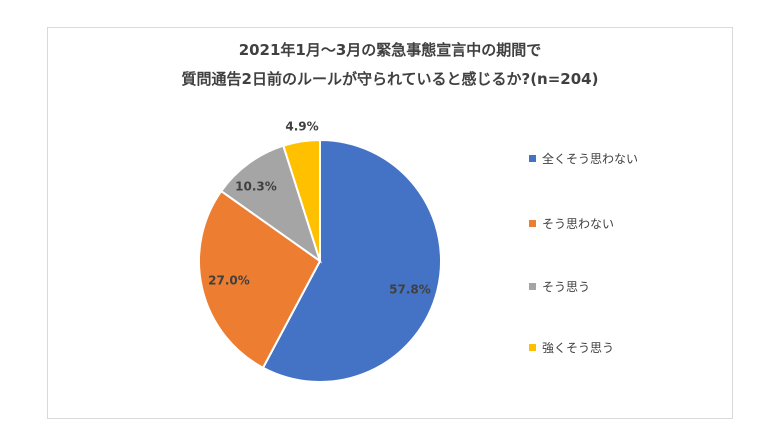  Describe the element at coordinates (590, 159) in the screenshot. I see `legend-label-1: 全くそう思わない` at that location.